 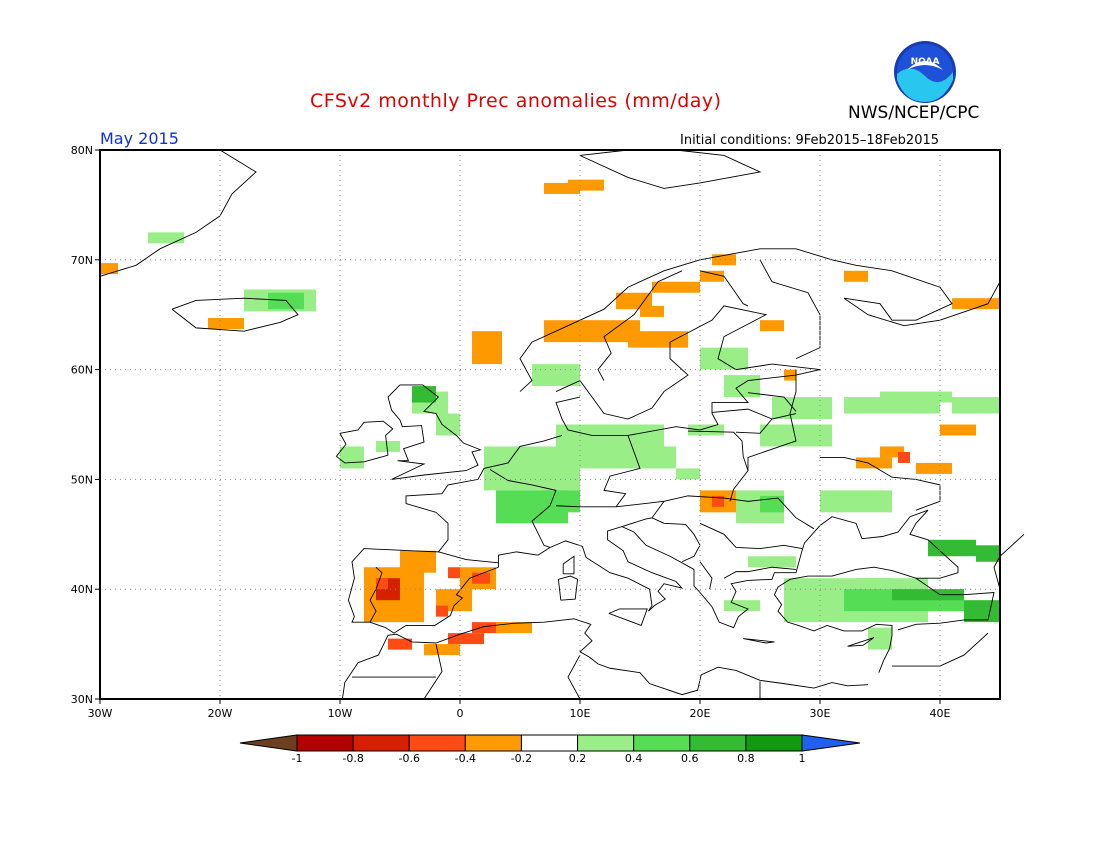 I want to click on colorbar-arrow-high, so click(x=831, y=743).